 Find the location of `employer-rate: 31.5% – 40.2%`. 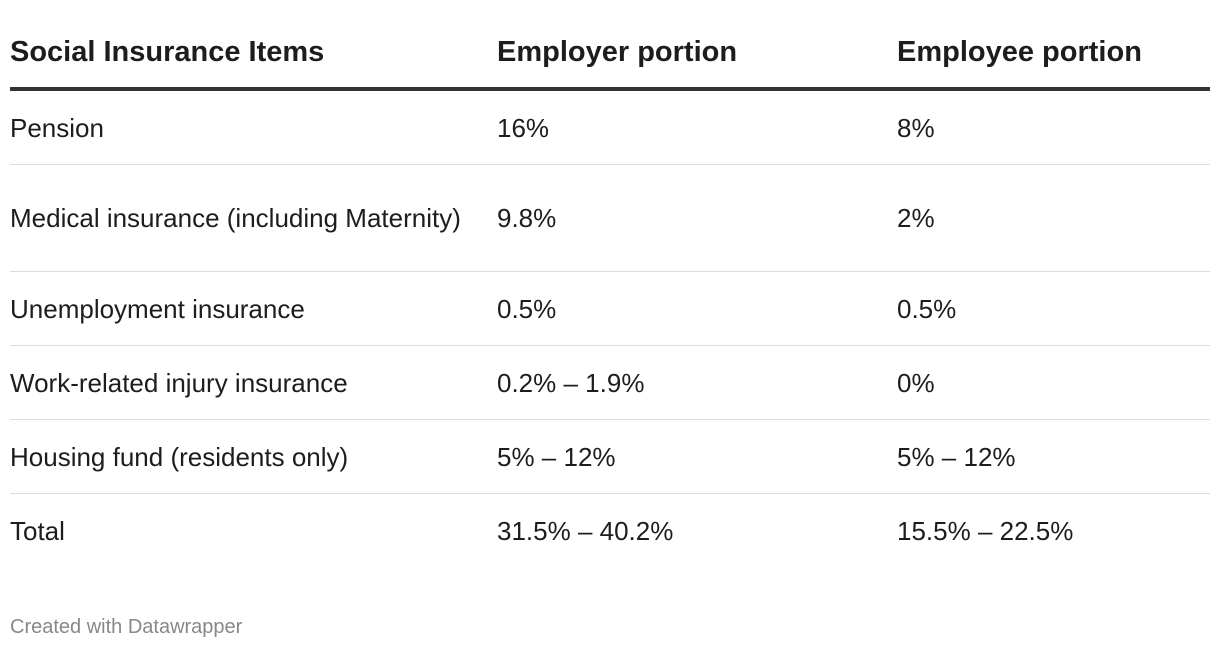

employer-rate: 31.5% – 40.2% is located at coordinates (585, 530).